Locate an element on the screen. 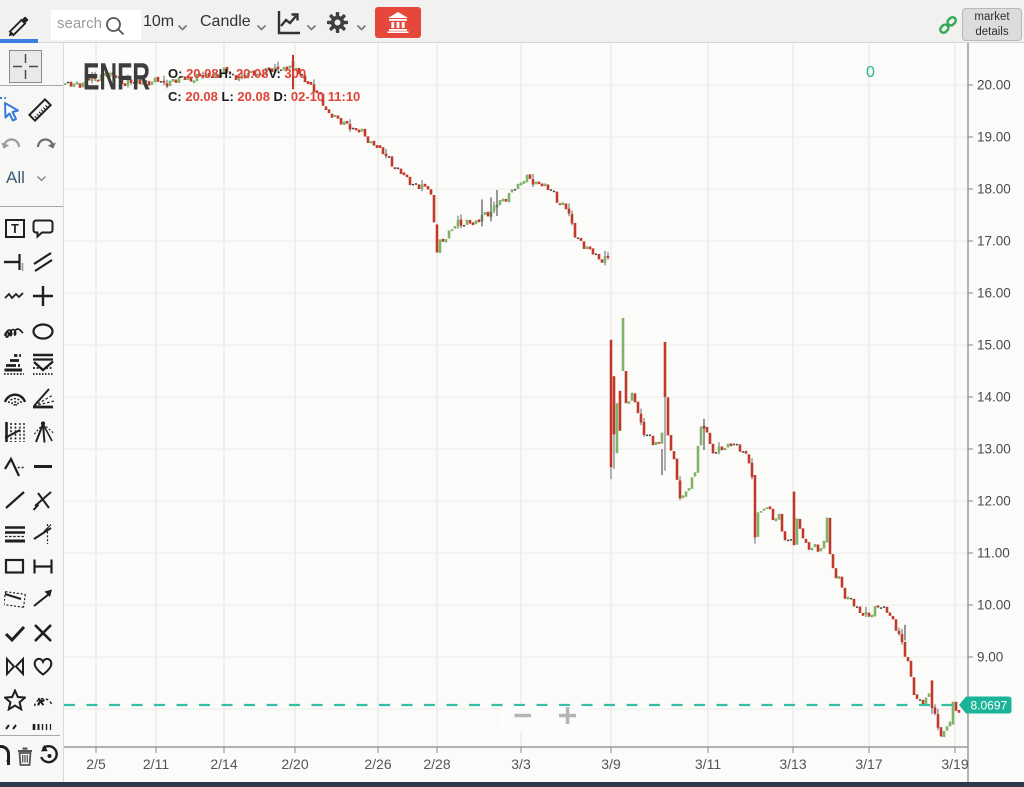 This screenshot has height=787, width=1024. svg-text: ENFR is located at coordinates (116, 78).